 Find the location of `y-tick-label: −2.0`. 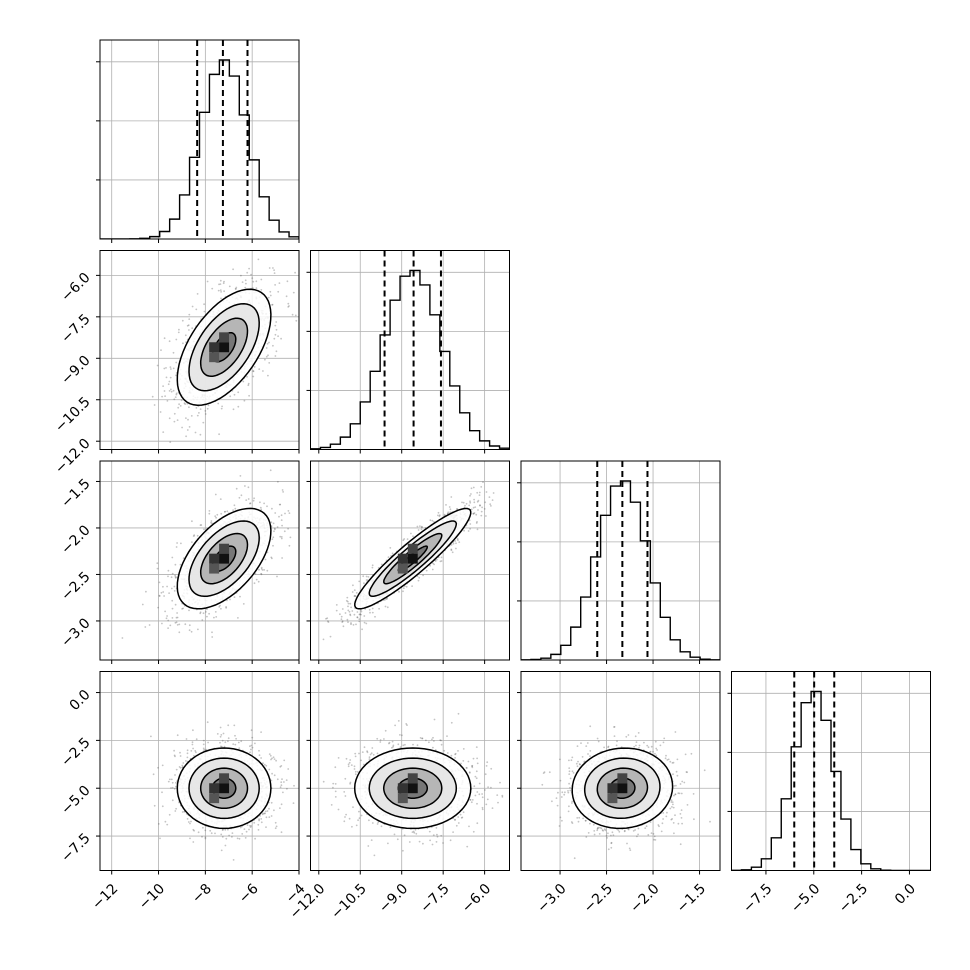

y-tick-label: −2.0 is located at coordinates (75, 539).